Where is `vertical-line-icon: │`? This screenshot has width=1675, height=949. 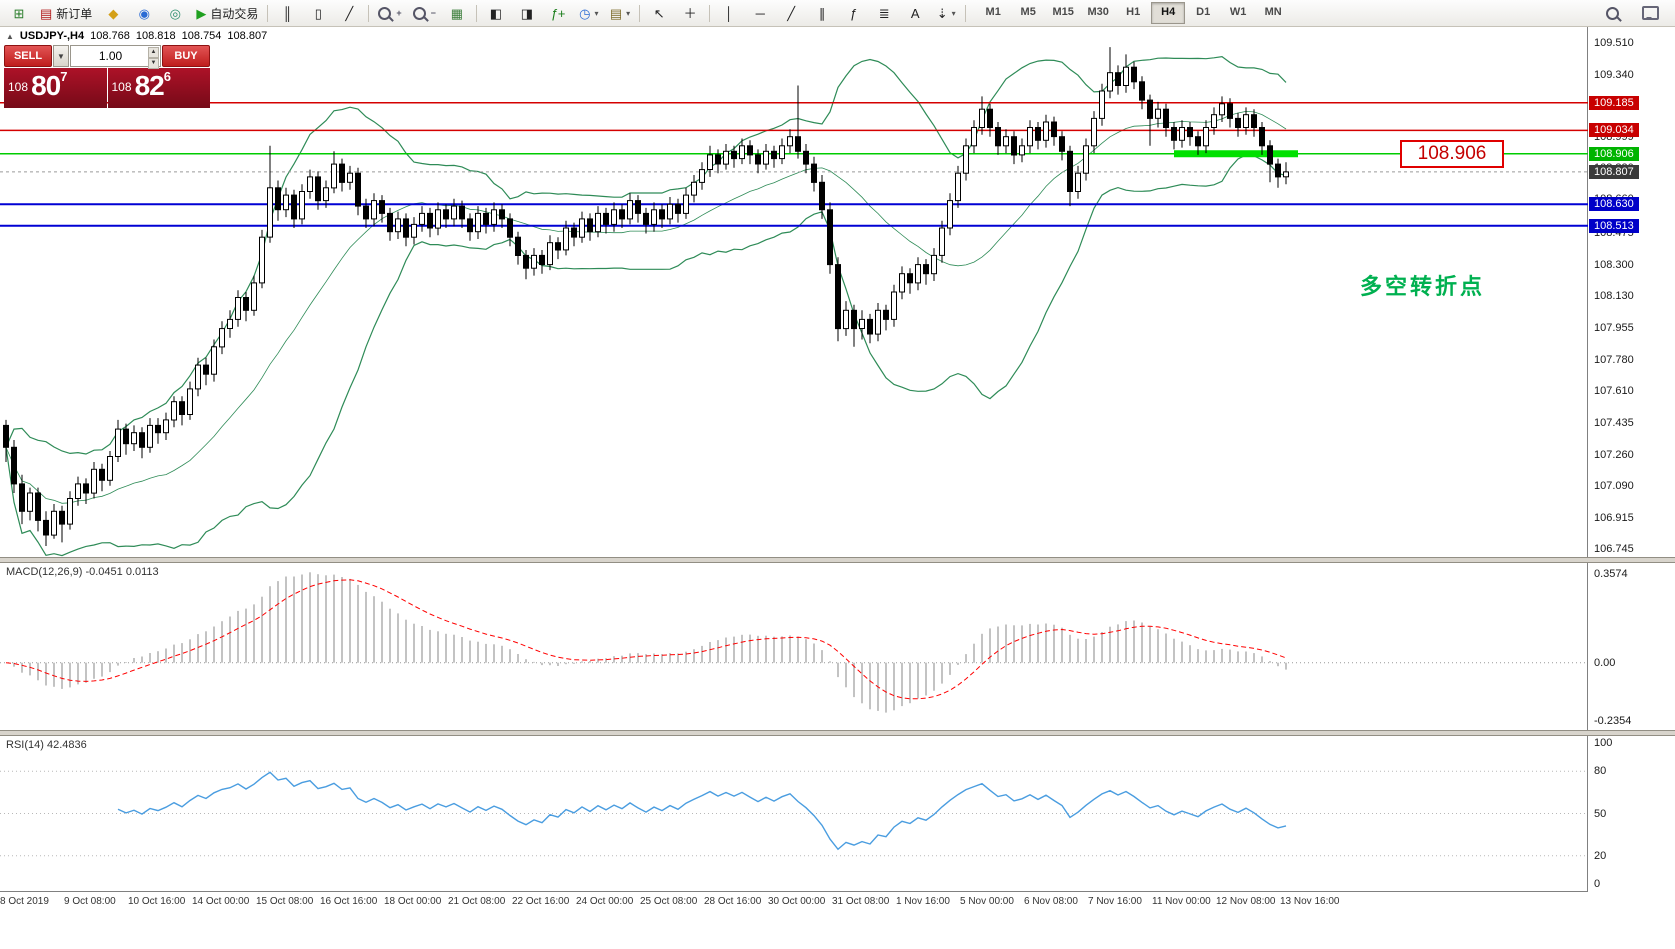
vertical-line-icon: │ is located at coordinates (729, 13).